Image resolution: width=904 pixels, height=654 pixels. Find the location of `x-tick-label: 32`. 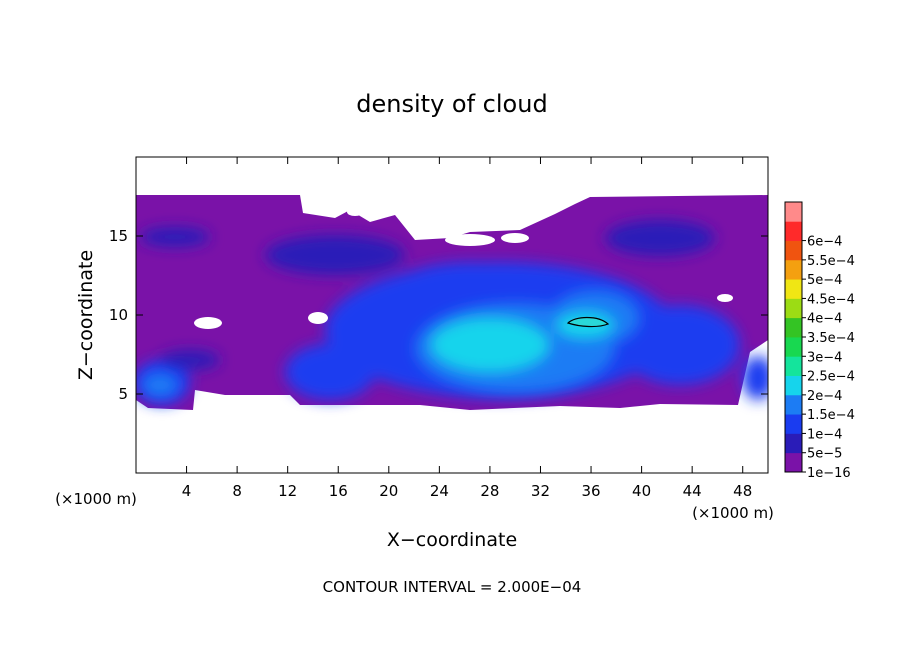

x-tick-label: 32 is located at coordinates (540, 491).